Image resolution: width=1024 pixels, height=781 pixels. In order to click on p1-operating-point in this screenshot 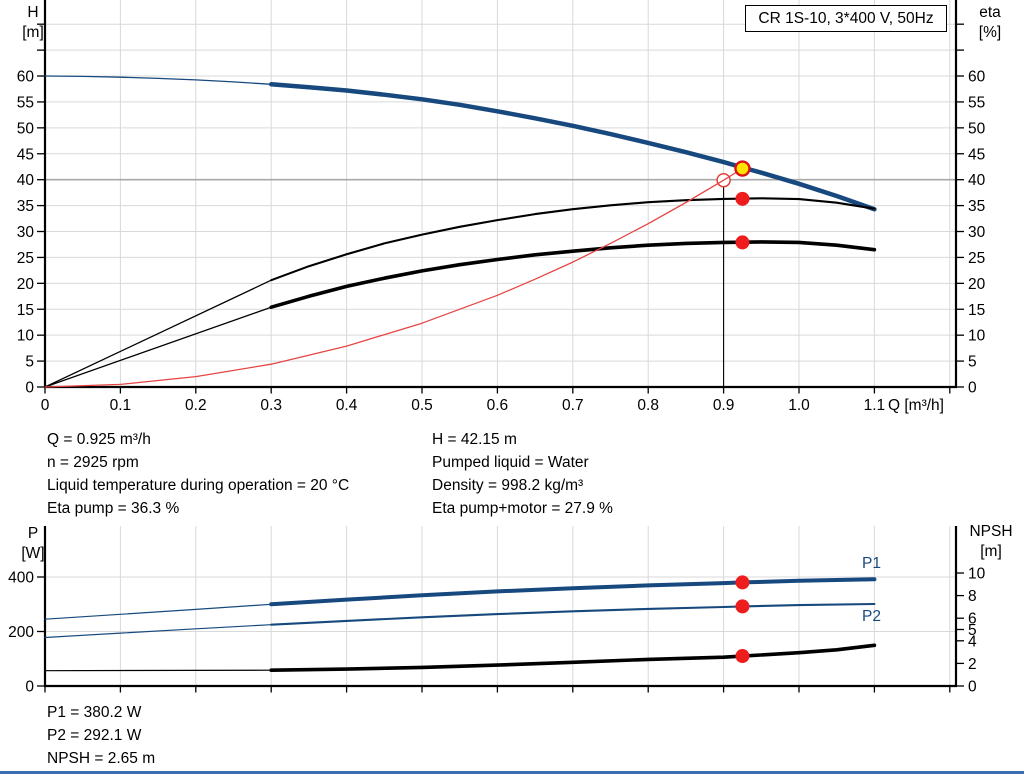, I will do `click(742, 582)`.